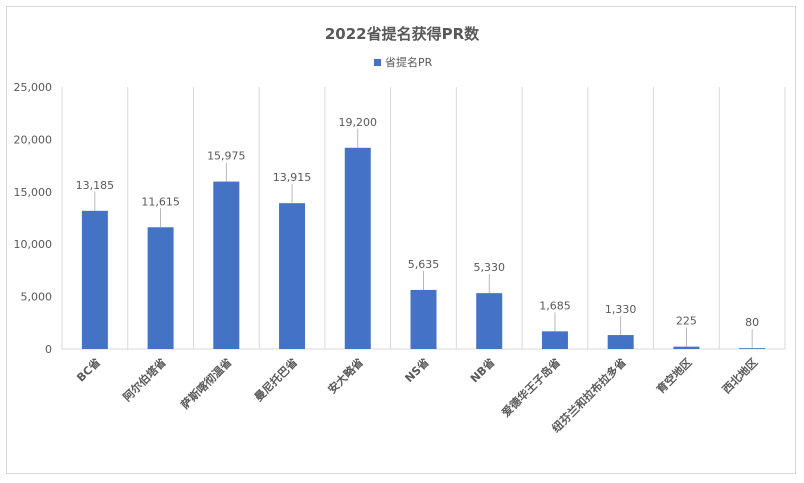 This screenshot has height=483, width=804. I want to click on y-axis: 0 5,000 10,000 15,000 20,000 25,000, so click(33, 218).